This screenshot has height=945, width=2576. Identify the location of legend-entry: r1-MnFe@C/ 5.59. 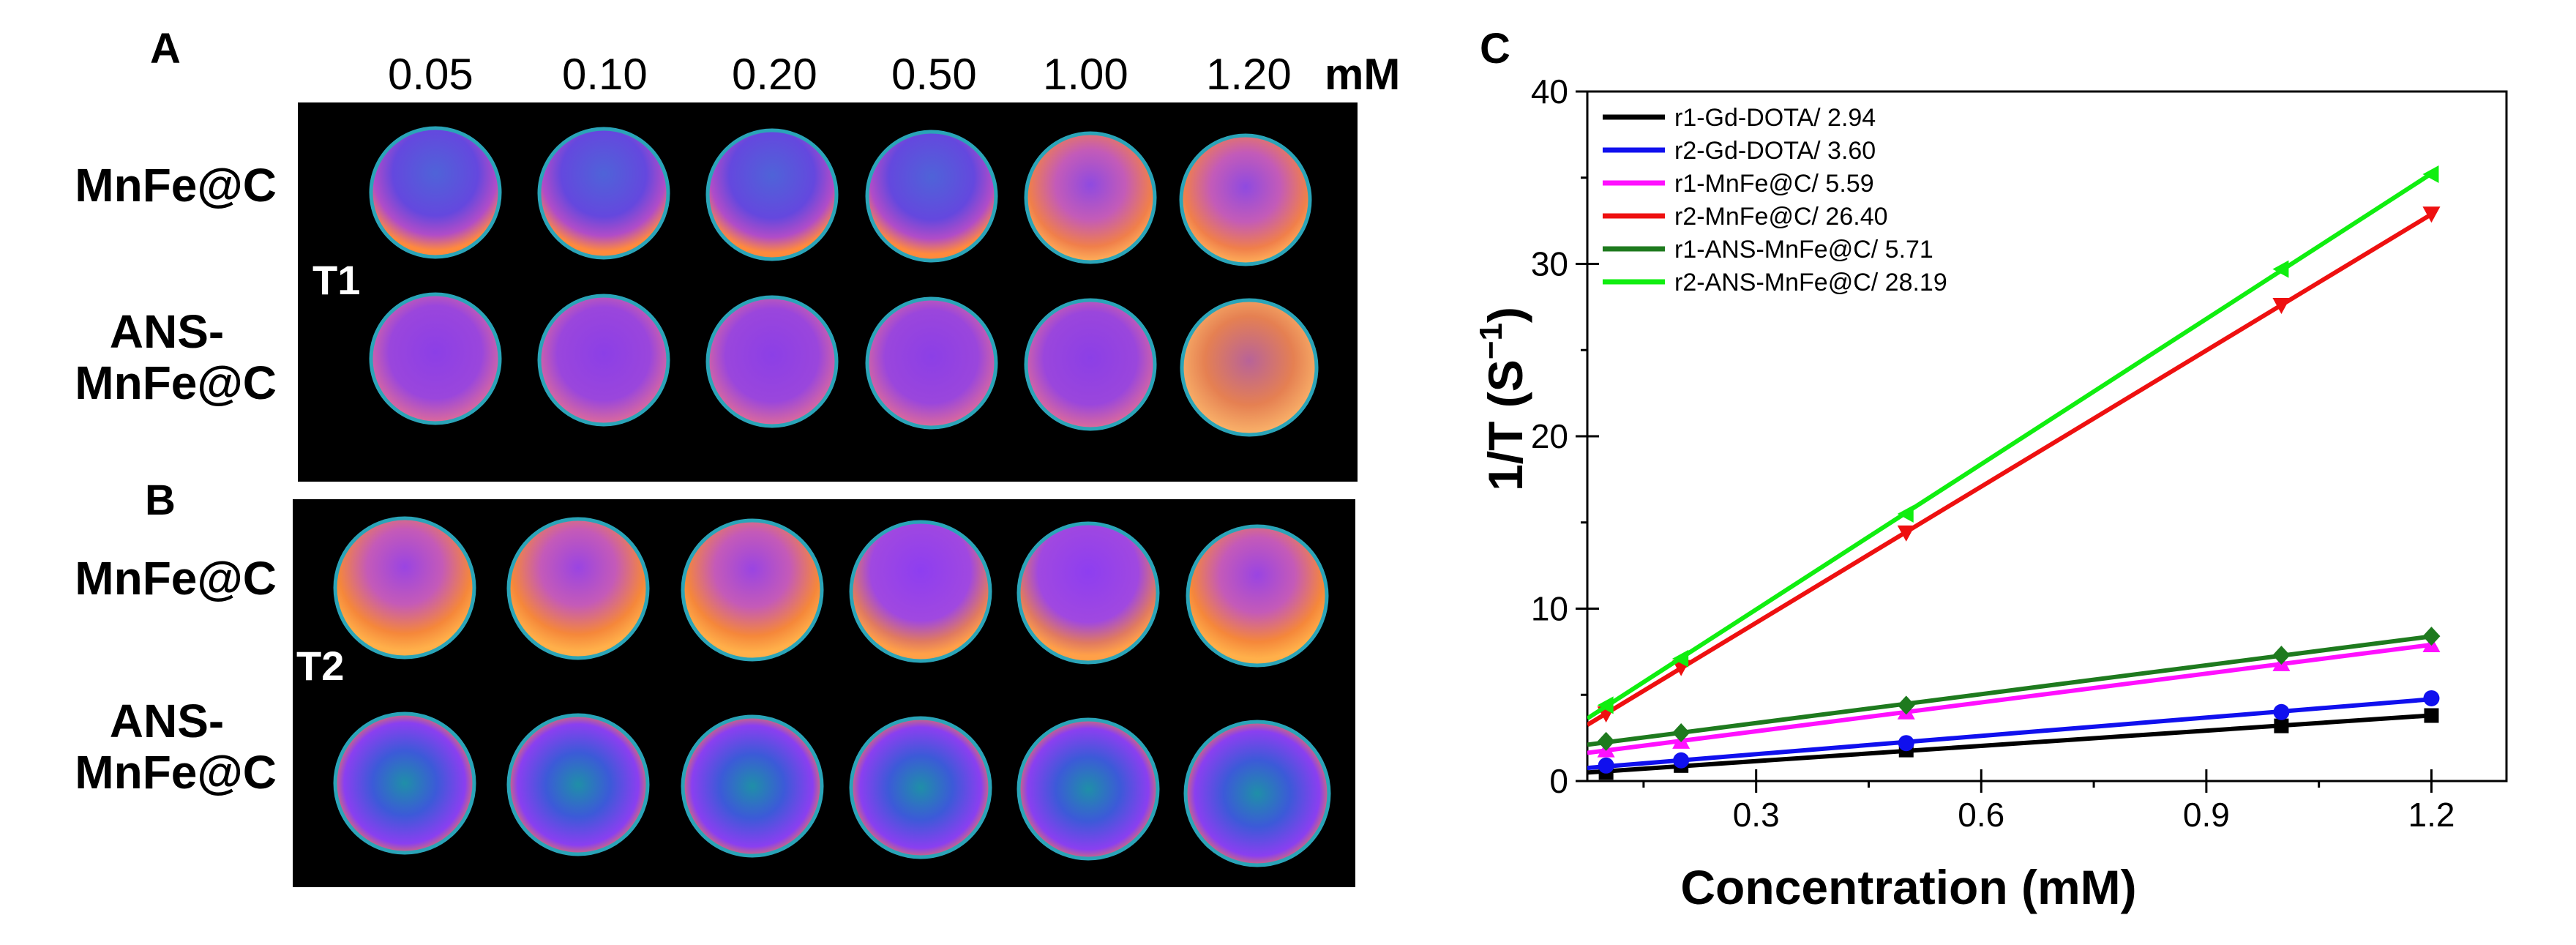
(1774, 184).